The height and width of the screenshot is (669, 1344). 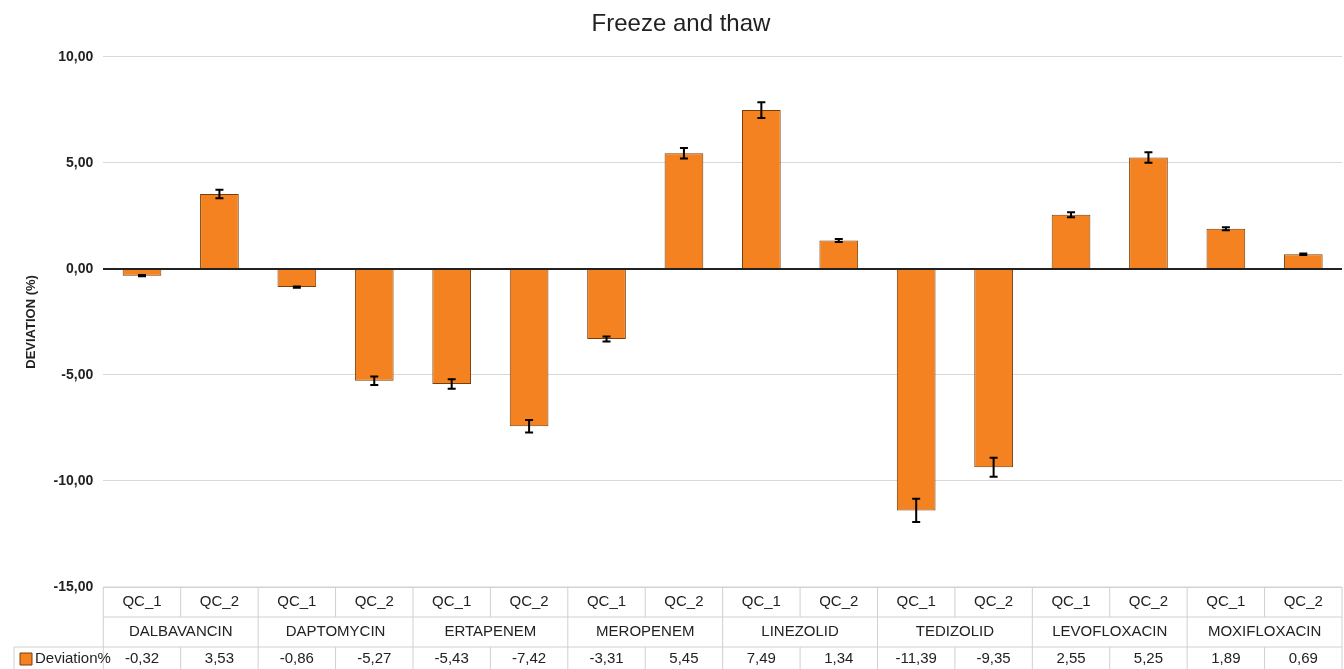 What do you see at coordinates (374, 658) in the screenshot?
I see `data-label: -5,27` at bounding box center [374, 658].